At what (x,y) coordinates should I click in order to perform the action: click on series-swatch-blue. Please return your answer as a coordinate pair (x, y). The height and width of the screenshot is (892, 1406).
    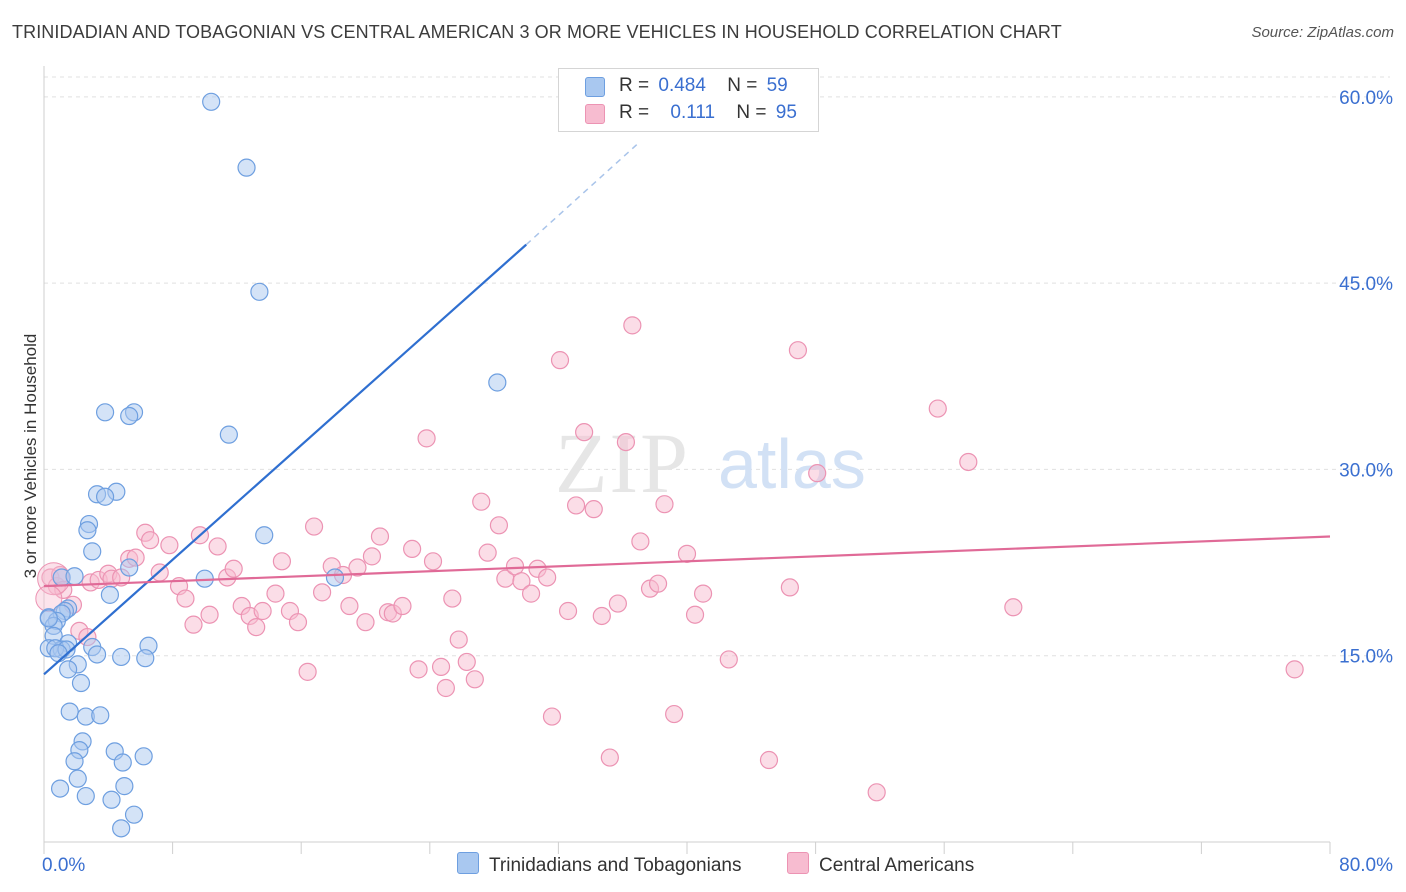
    Looking at the image, I should click on (468, 863).